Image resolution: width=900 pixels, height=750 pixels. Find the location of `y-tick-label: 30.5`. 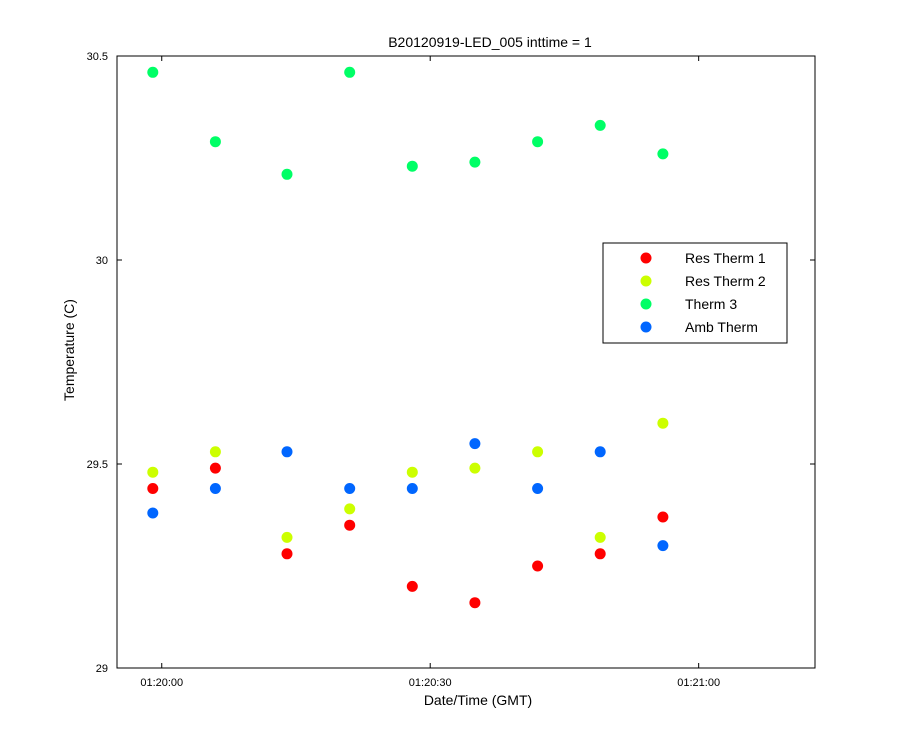

y-tick-label: 30.5 is located at coordinates (97, 57).